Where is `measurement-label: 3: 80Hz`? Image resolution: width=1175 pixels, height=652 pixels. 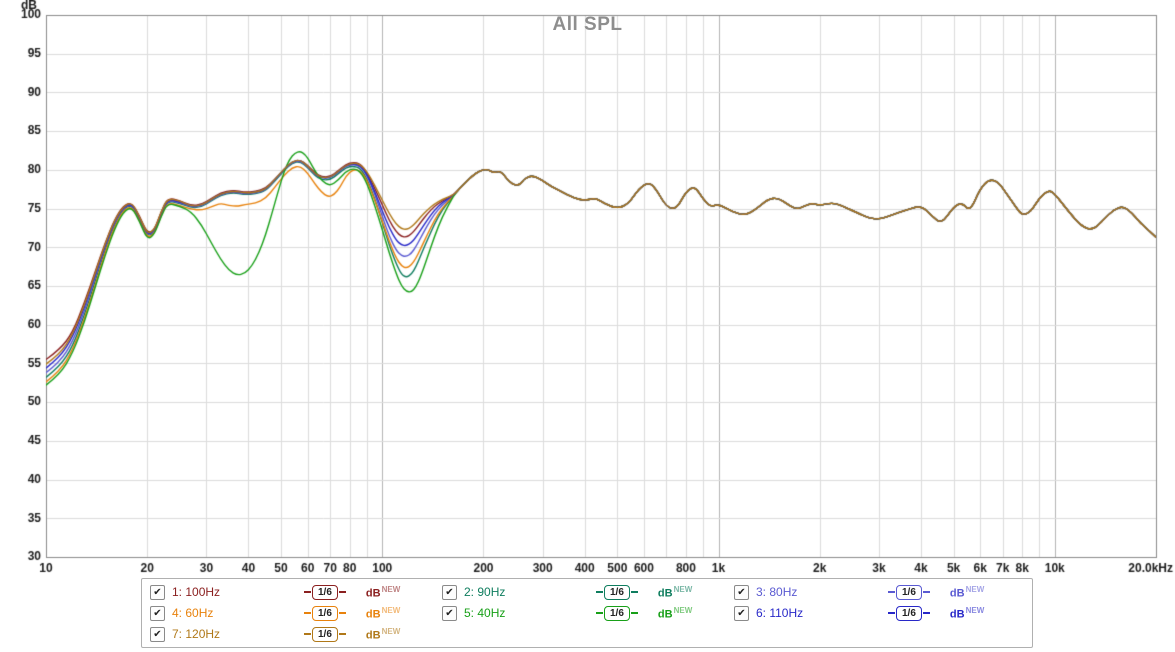
measurement-label: 3: 80Hz is located at coordinates (777, 592).